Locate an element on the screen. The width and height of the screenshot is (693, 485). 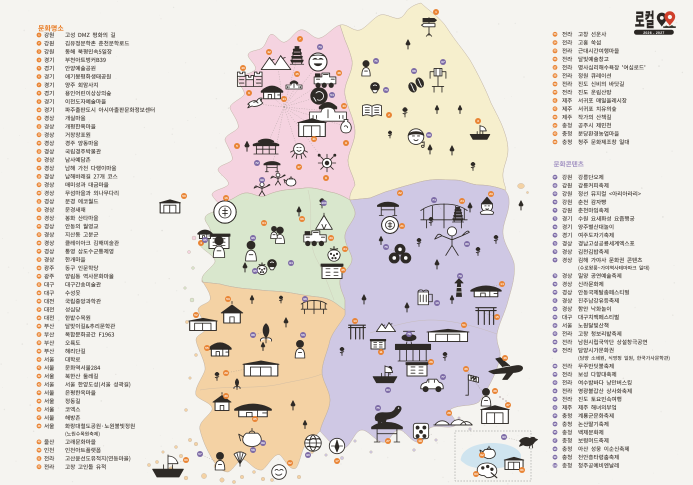
svg-text: 44 is located at coordinates (284, 99).